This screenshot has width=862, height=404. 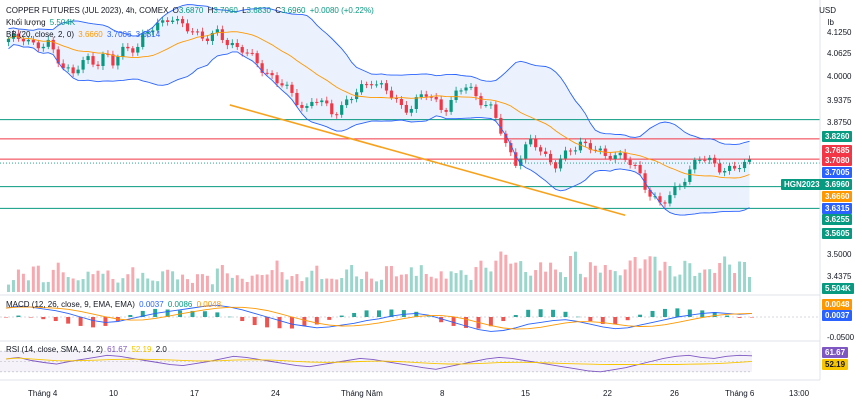 I want to click on volume-legend: Khối lượng 5.504K, so click(x=40, y=22).